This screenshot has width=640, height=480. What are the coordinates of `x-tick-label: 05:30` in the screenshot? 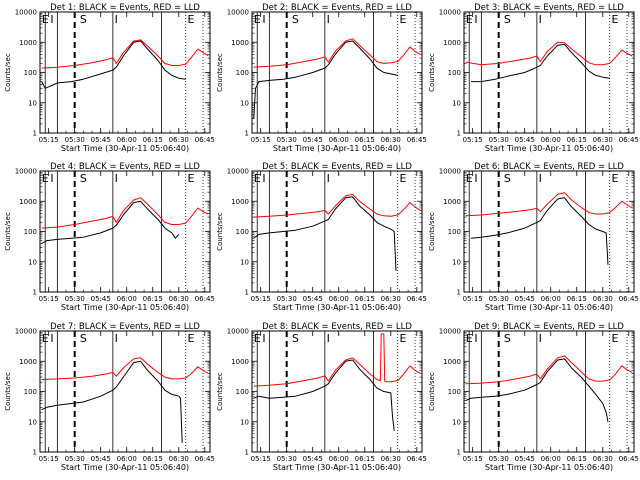 It's located at (287, 140).